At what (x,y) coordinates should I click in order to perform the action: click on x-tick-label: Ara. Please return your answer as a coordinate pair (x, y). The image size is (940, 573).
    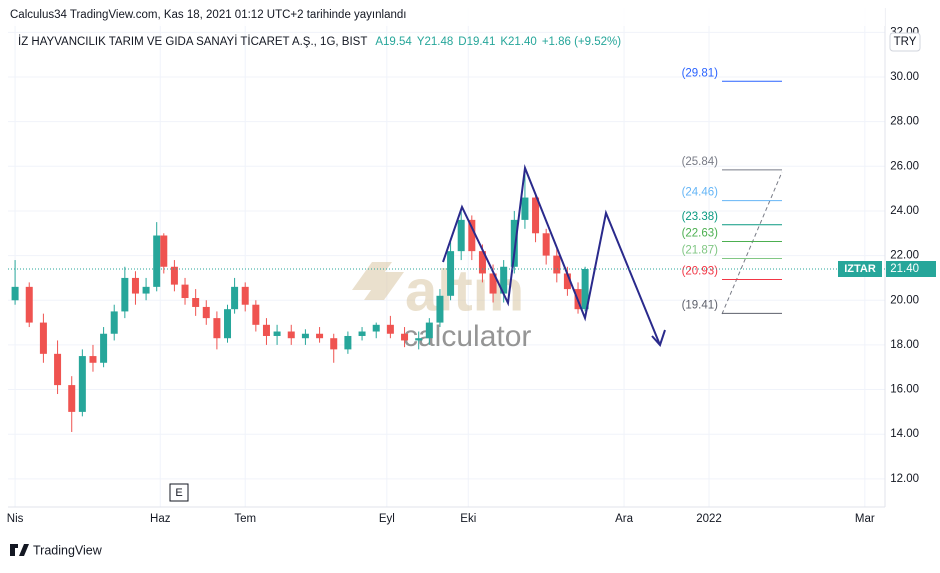
    Looking at the image, I should click on (624, 519).